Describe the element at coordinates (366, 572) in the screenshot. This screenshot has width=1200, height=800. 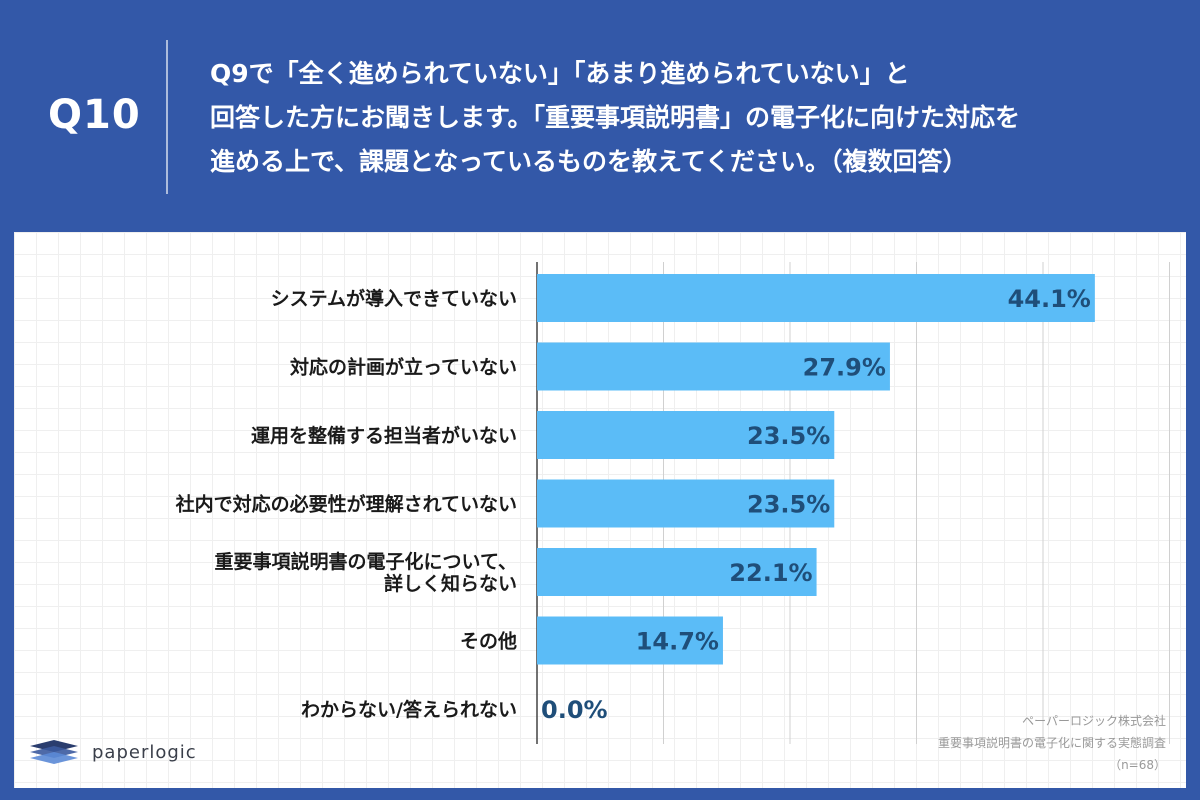
I see `category-label: 重要事項説明書の電子化について、詳しく知らない` at that location.